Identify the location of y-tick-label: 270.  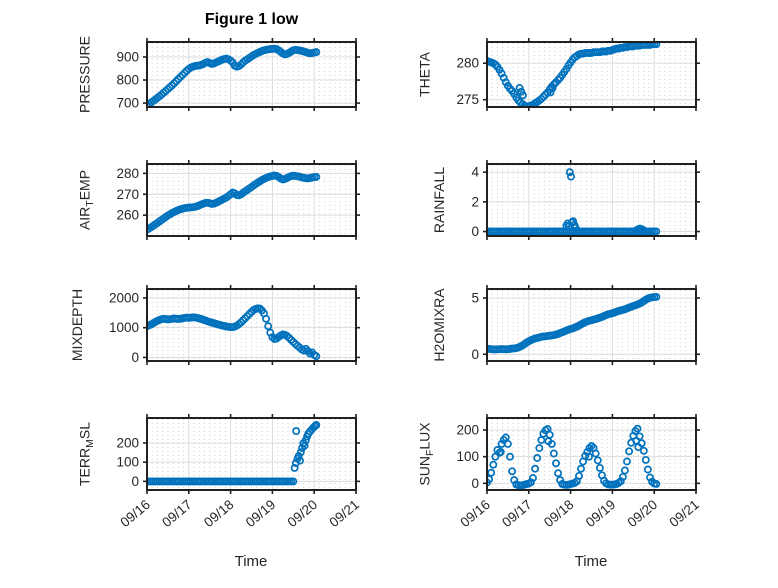
(127, 194).